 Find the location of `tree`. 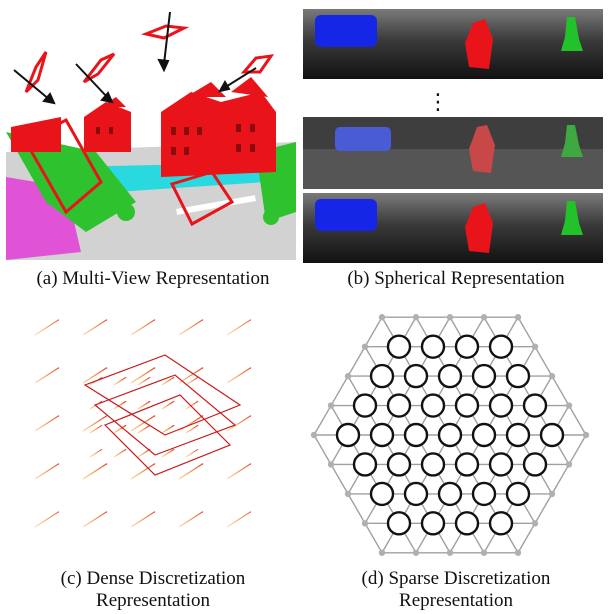

tree is located at coordinates (271, 217).